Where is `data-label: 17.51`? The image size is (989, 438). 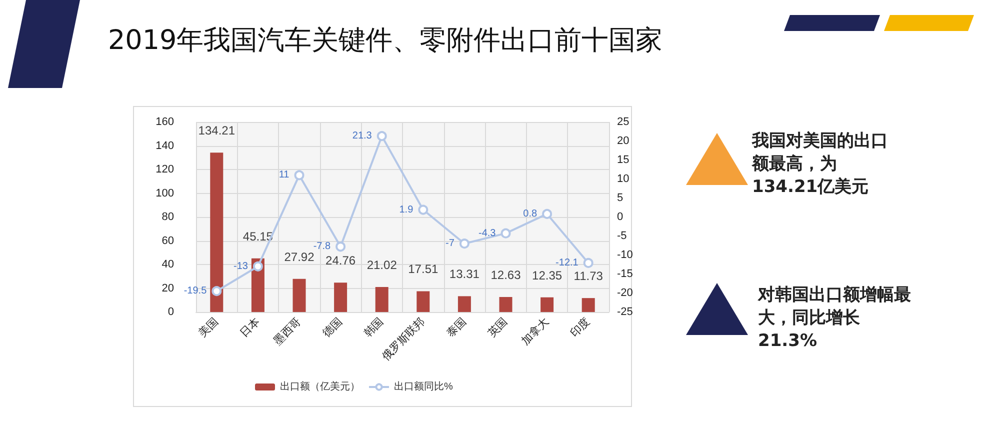
data-label: 17.51 is located at coordinates (423, 269).